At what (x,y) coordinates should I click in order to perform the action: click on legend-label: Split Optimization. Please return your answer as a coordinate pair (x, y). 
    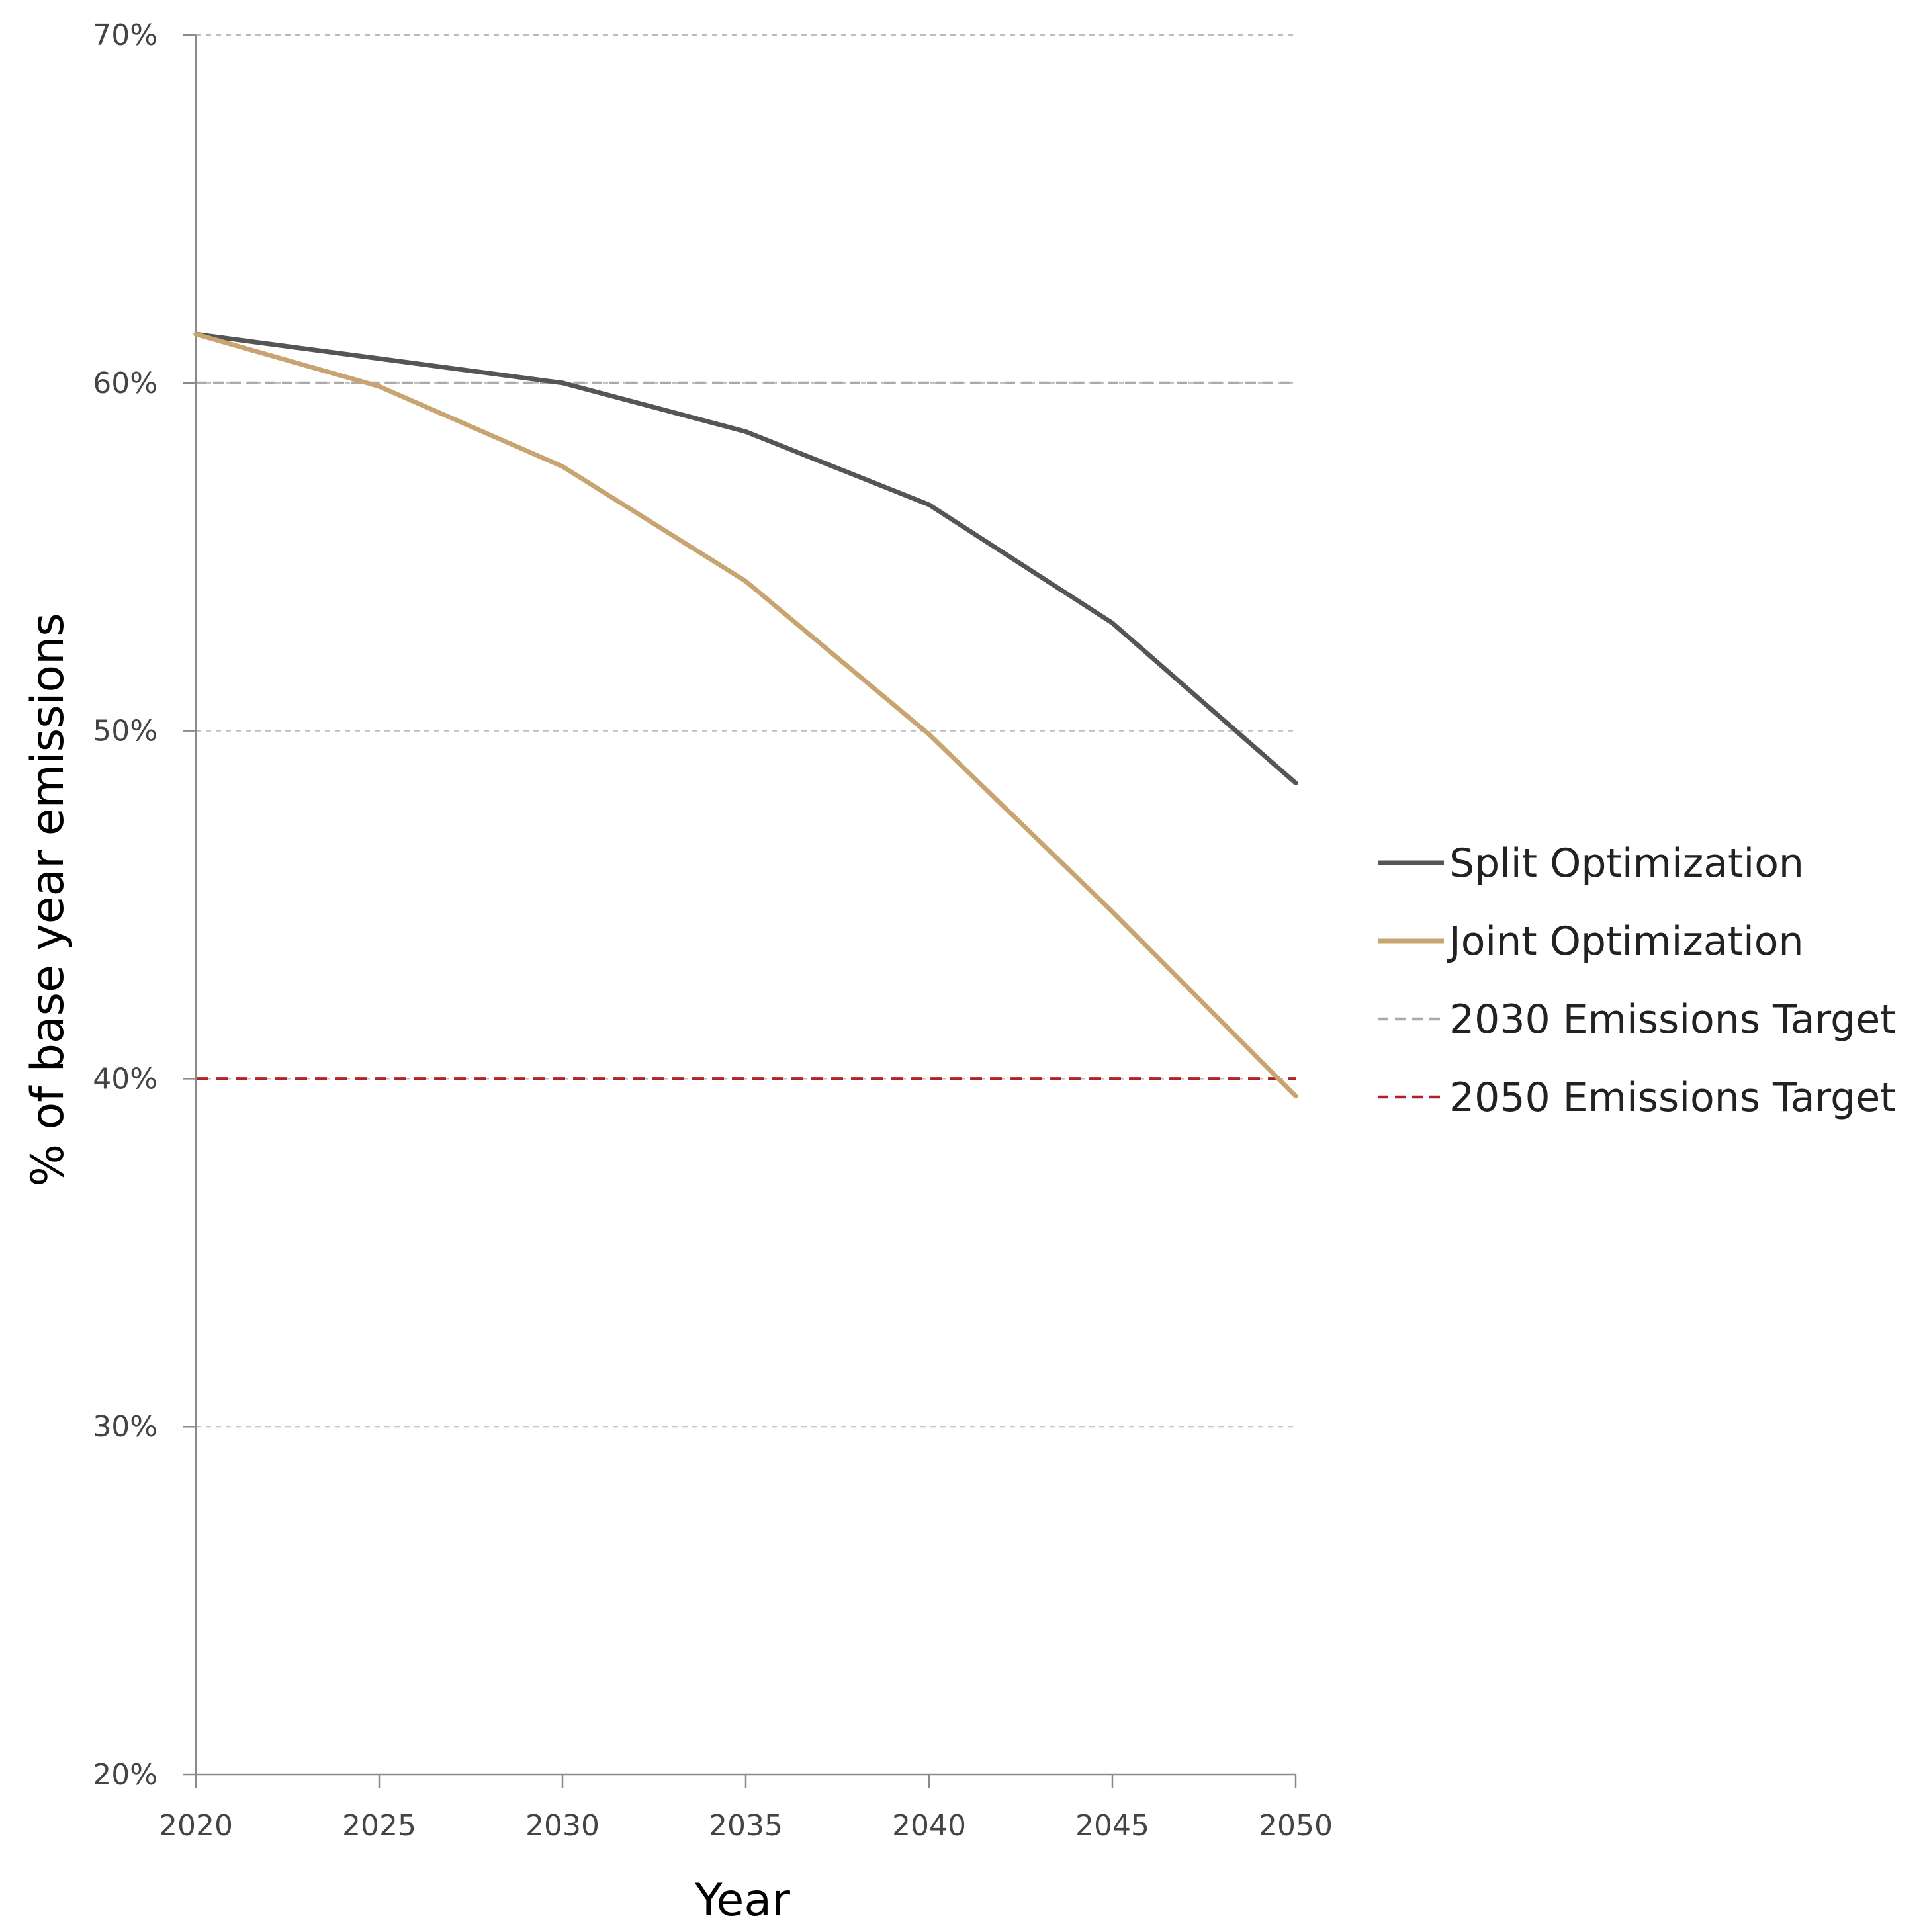
    Looking at the image, I should click on (1626, 863).